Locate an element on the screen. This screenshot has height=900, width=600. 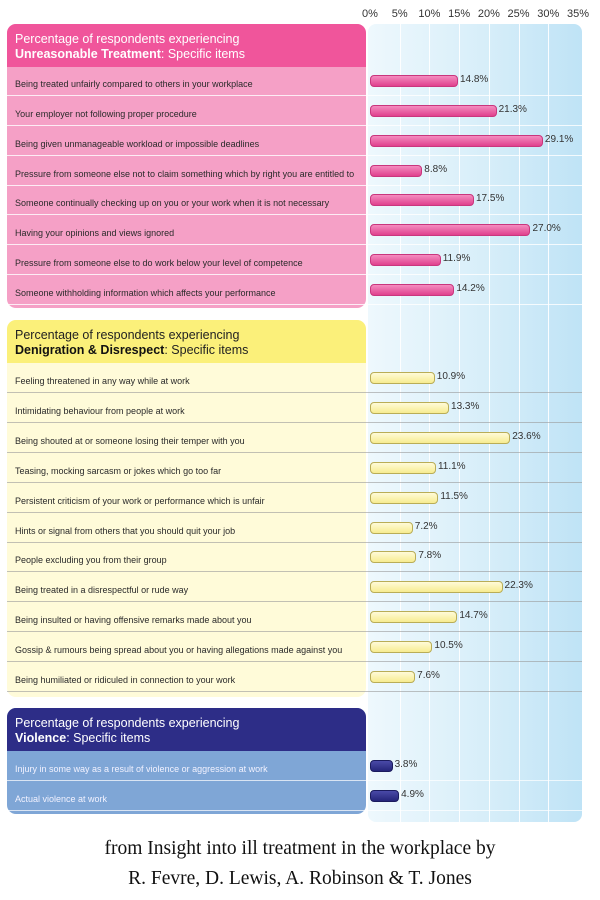
x-tick-label: 35% is located at coordinates (578, 14).